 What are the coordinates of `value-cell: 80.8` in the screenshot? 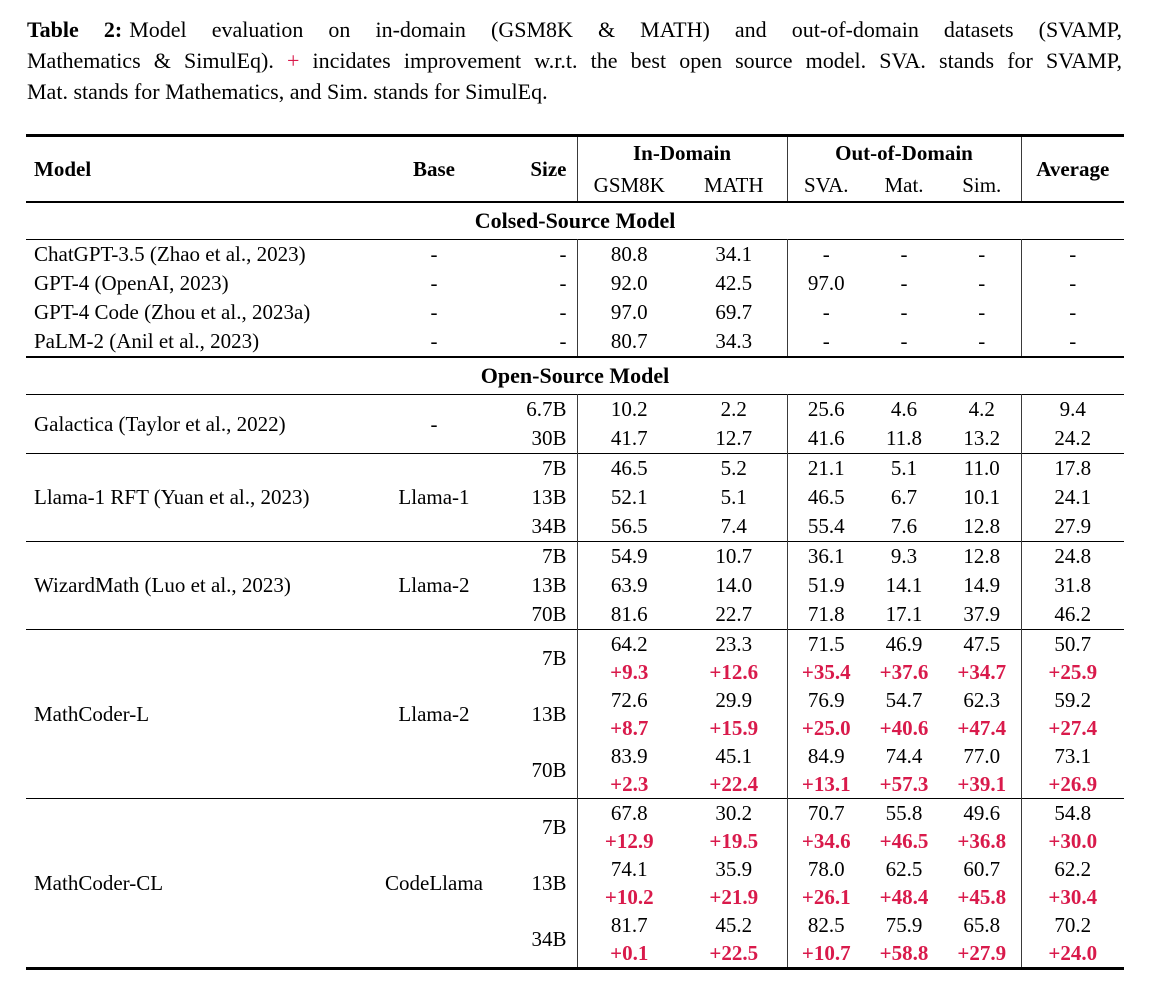 It's located at (628, 254).